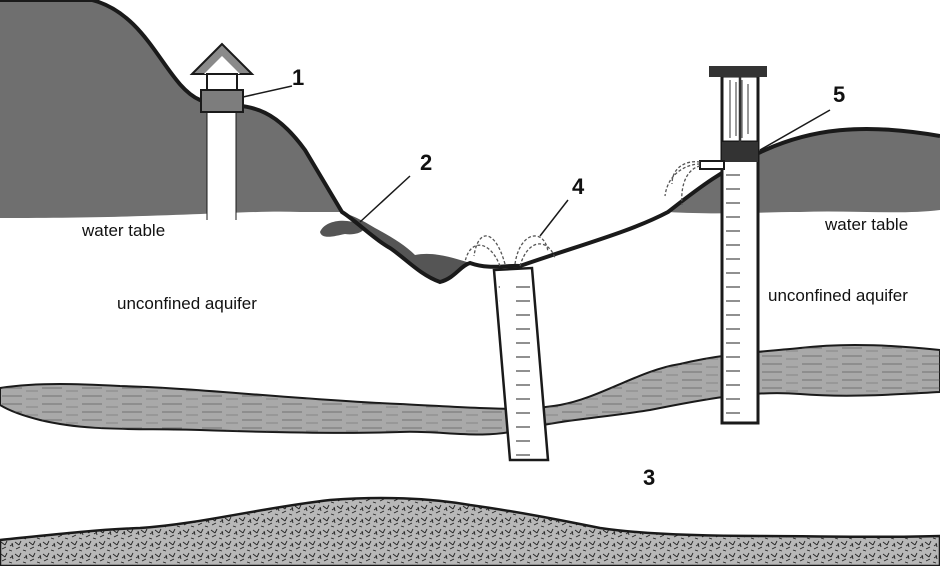 The image size is (940, 566). What do you see at coordinates (740, 152) in the screenshot?
I see `well-5-piston` at bounding box center [740, 152].